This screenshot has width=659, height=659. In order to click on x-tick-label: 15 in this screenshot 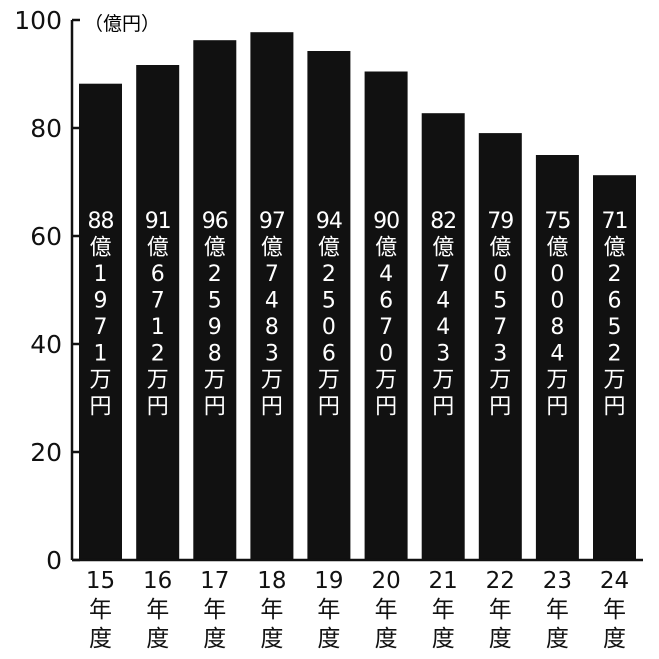, I will do `click(100, 581)`.